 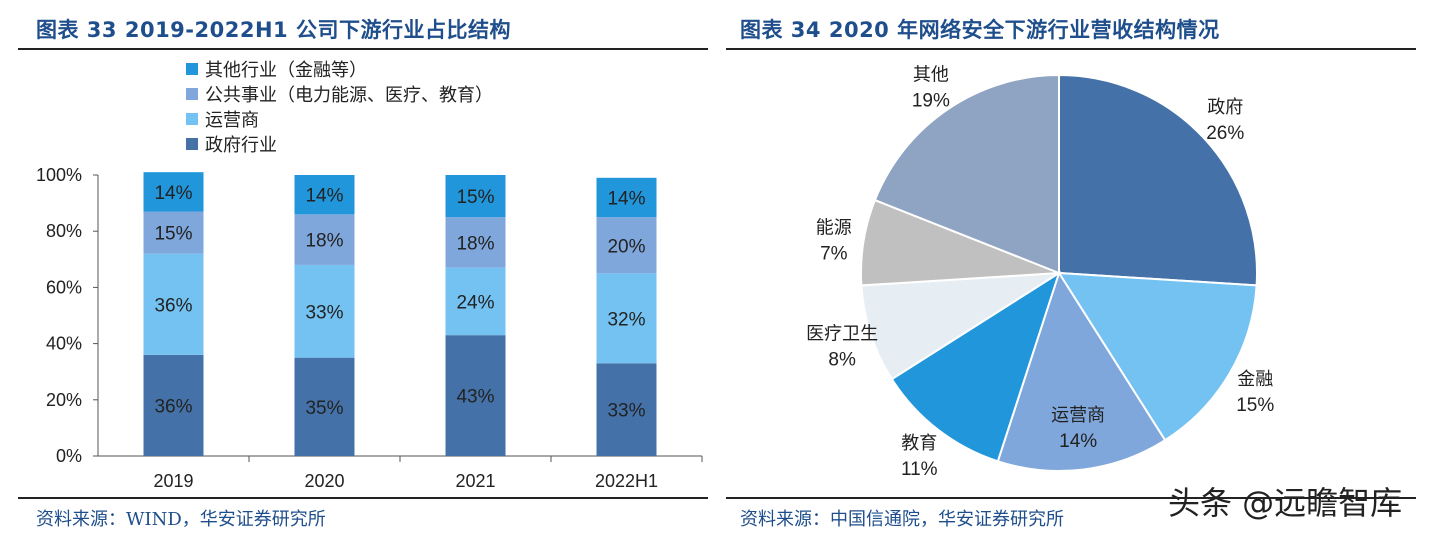 What do you see at coordinates (626, 481) in the screenshot?
I see `x-tick-label: 2022H1` at bounding box center [626, 481].